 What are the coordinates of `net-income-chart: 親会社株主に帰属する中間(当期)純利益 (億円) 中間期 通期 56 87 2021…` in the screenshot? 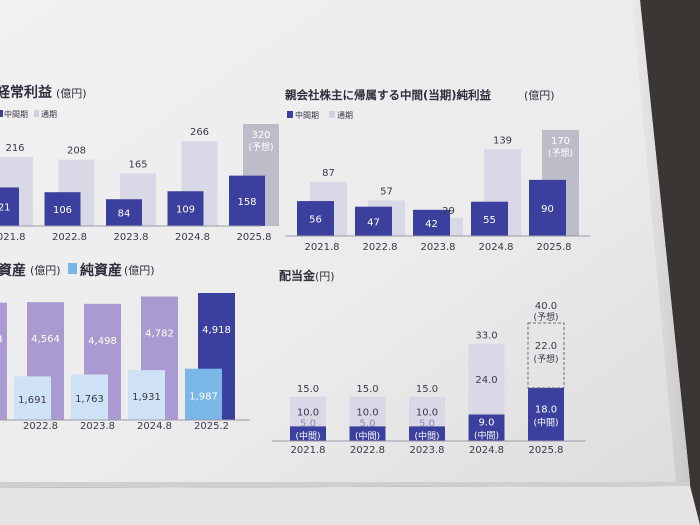 It's located at (437, 170).